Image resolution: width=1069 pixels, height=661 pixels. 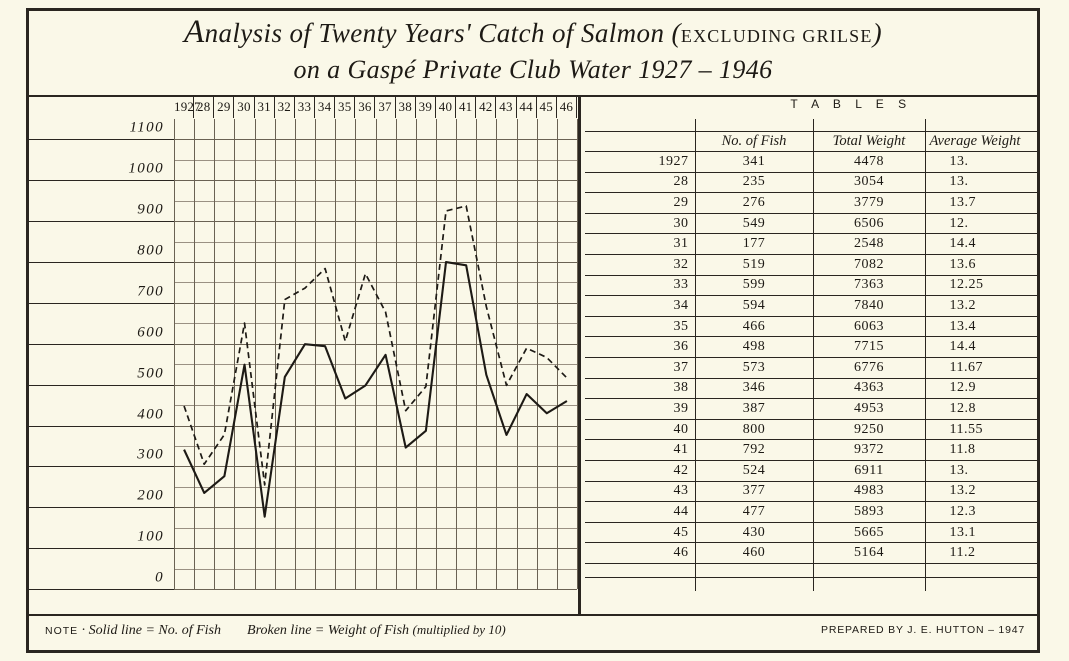 I want to click on cell-no-of-fish: 466, so click(x=754, y=326).